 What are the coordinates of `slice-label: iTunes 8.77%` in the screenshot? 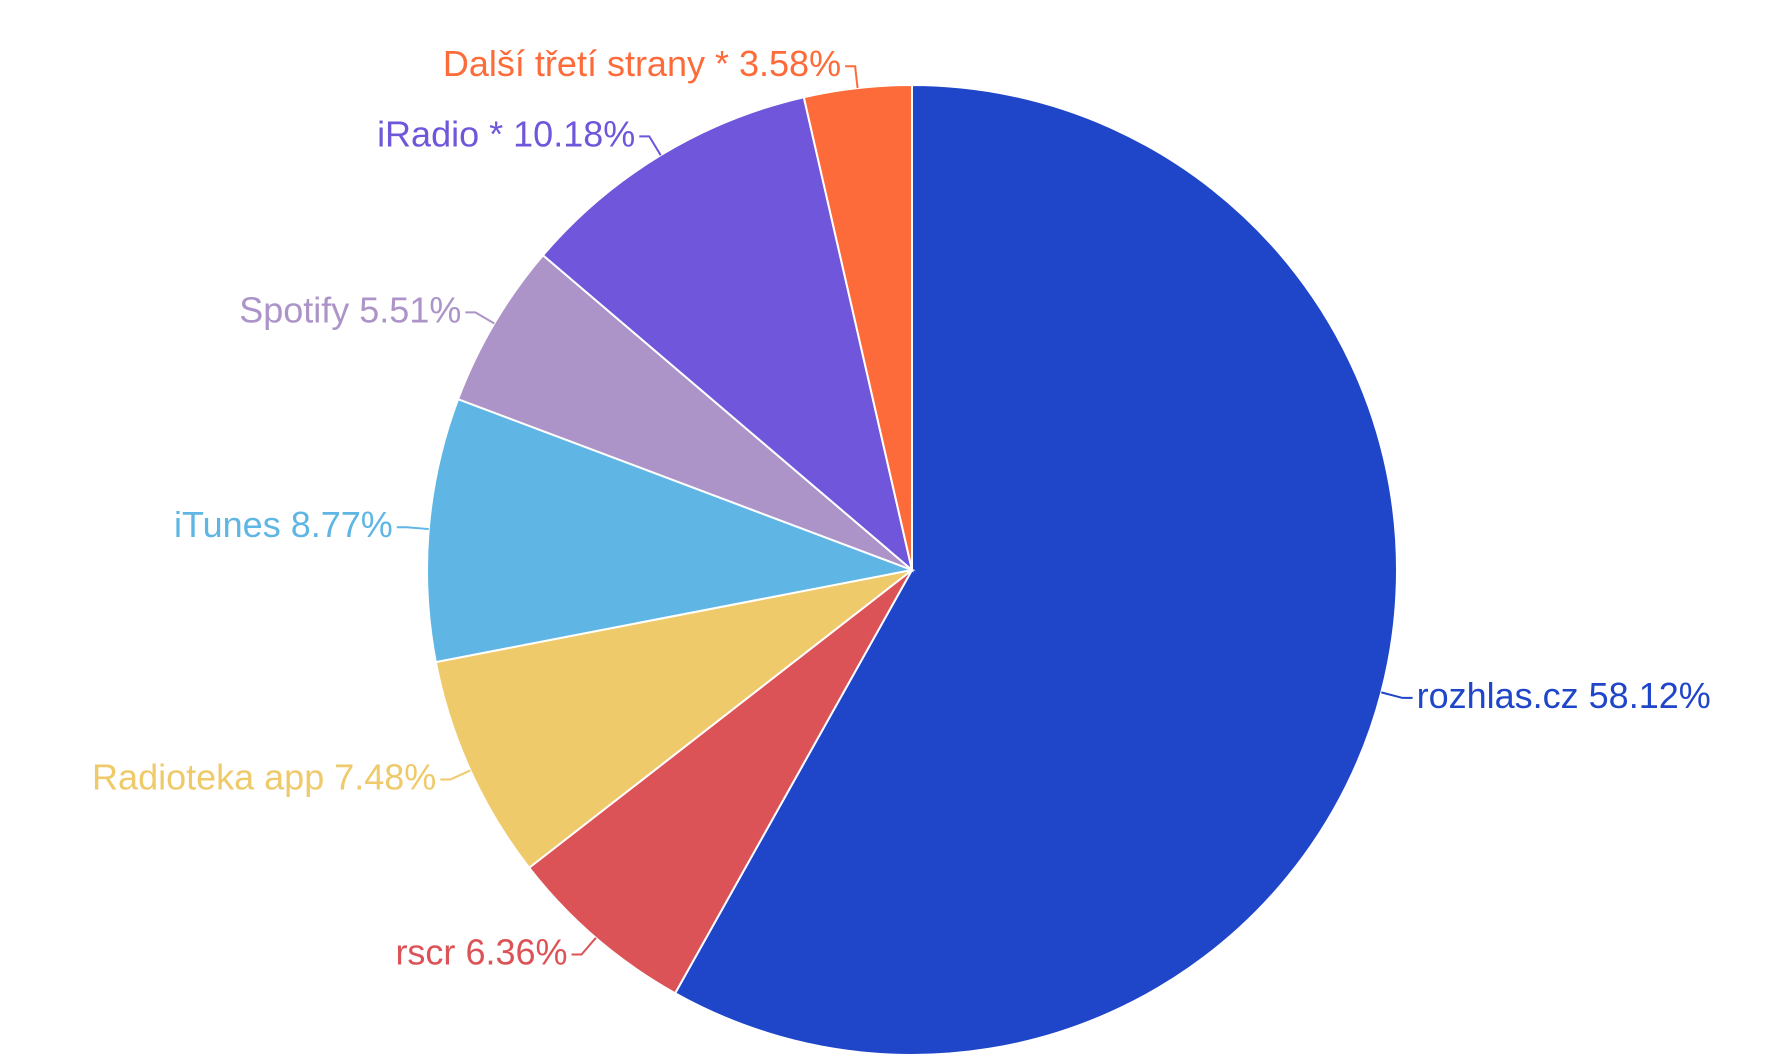 It's located at (283, 524).